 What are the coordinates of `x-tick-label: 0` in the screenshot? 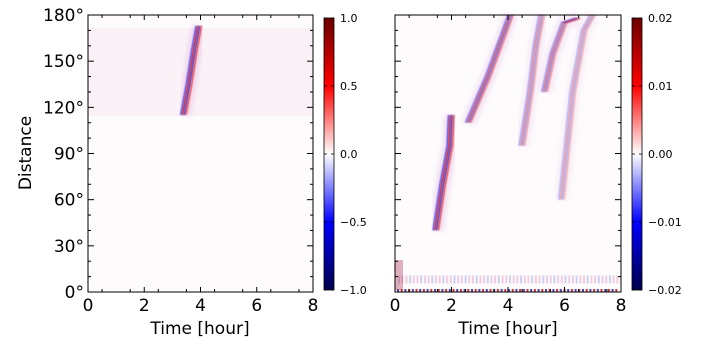 It's located at (395, 306).